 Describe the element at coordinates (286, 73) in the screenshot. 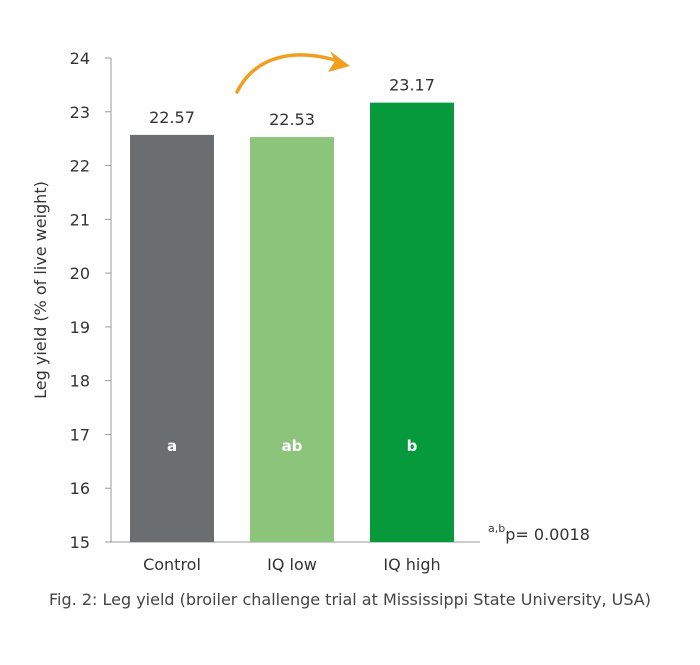

I see `increase-arrow-icon` at that location.